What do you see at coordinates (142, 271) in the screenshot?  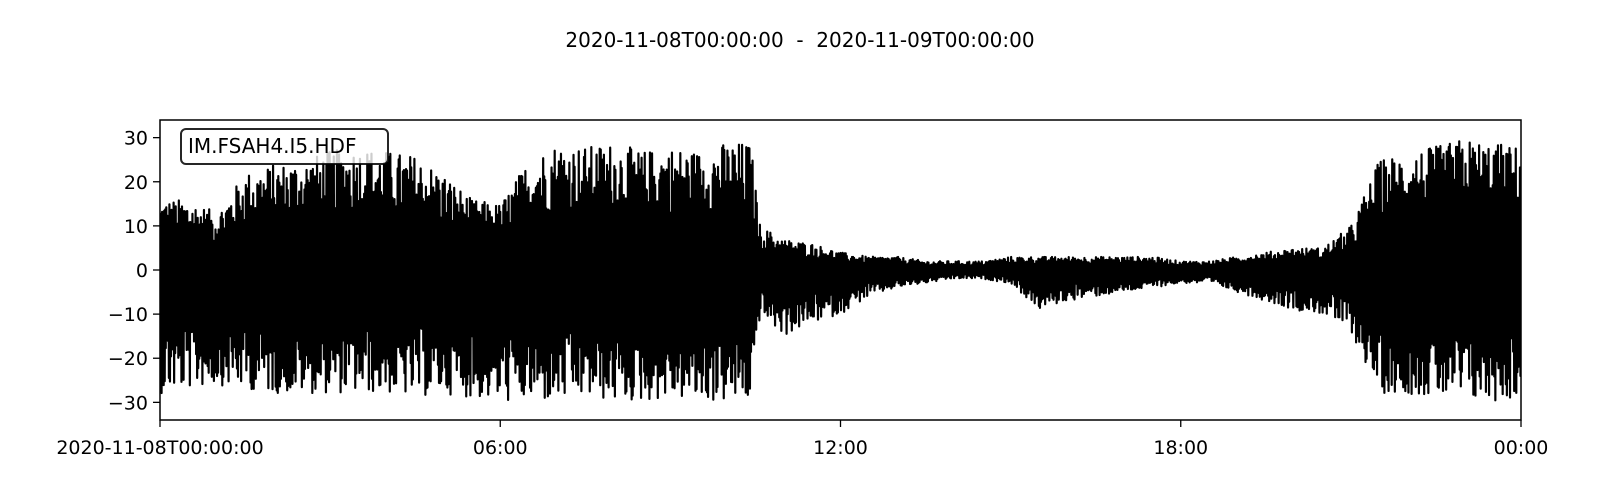 I see `y-tick-label: 0` at bounding box center [142, 271].